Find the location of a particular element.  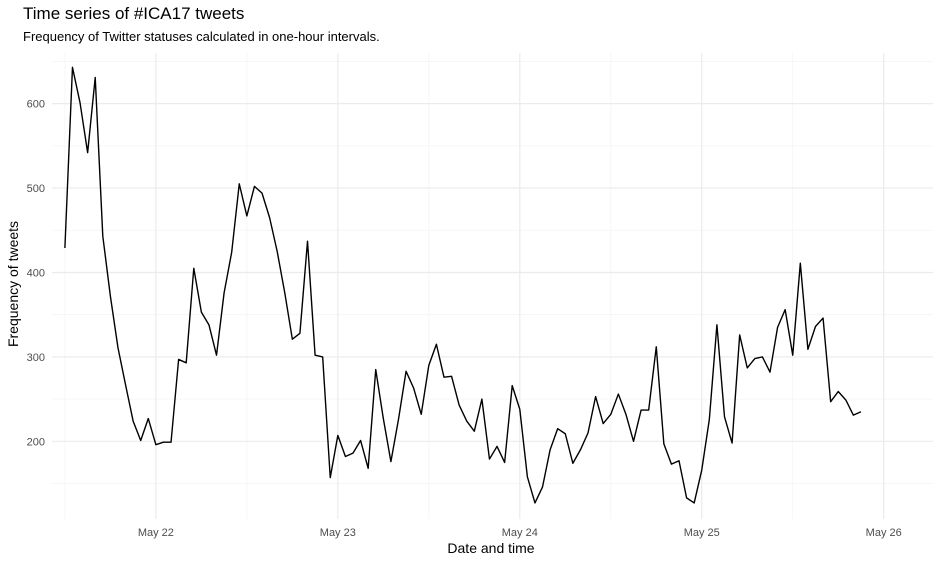

x-tick-label: May 24 is located at coordinates (520, 533).